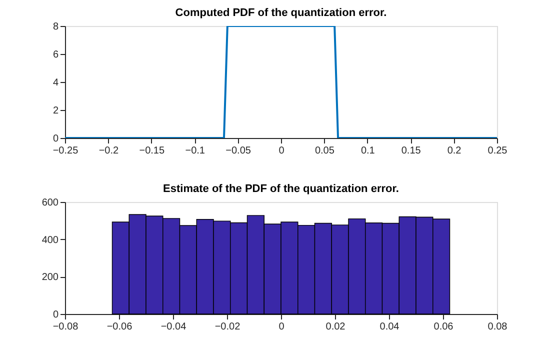  Describe the element at coordinates (227, 327) in the screenshot. I see `x-tick-label: −0.02` at that location.